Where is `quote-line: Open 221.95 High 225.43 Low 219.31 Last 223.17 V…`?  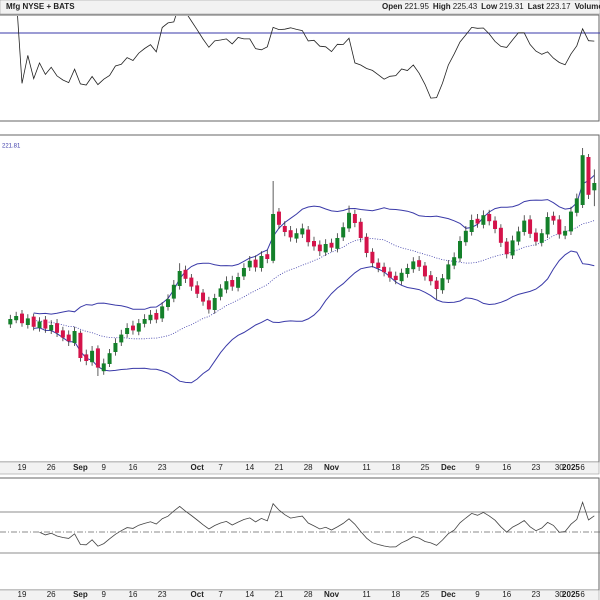 quote-line: Open 221.95 High 225.43 Low 219.31 Last 223.17 V… is located at coordinates (491, 6).